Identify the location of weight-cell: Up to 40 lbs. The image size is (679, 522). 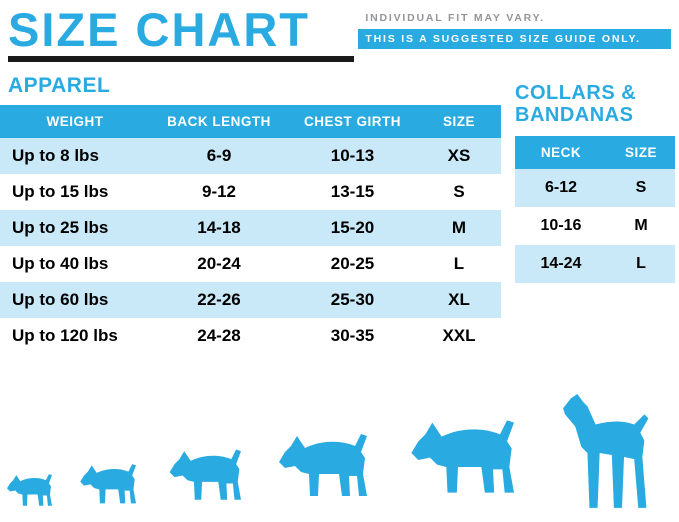
(60, 263).